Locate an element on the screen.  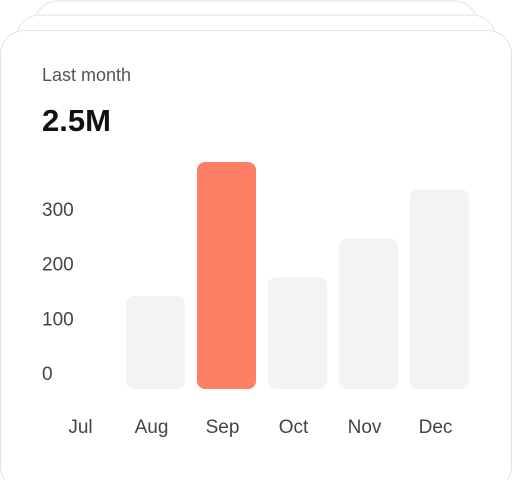
x-tick-label: Oct is located at coordinates (294, 427).